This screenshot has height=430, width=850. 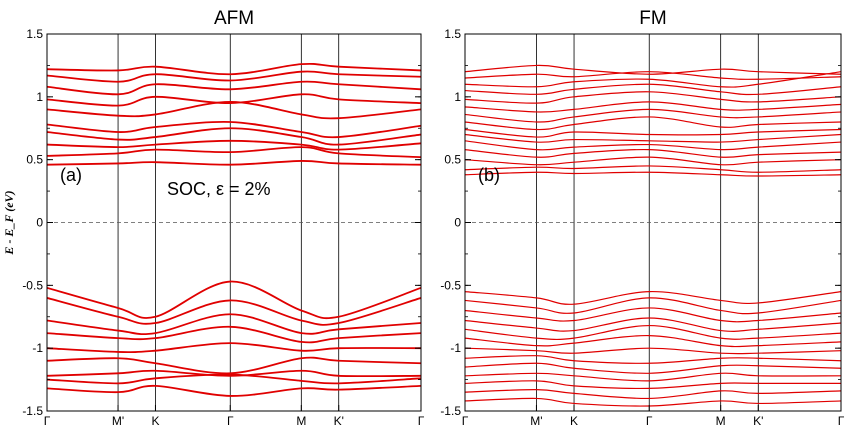 What do you see at coordinates (652, 18) in the screenshot?
I see `chart-title: FM` at bounding box center [652, 18].